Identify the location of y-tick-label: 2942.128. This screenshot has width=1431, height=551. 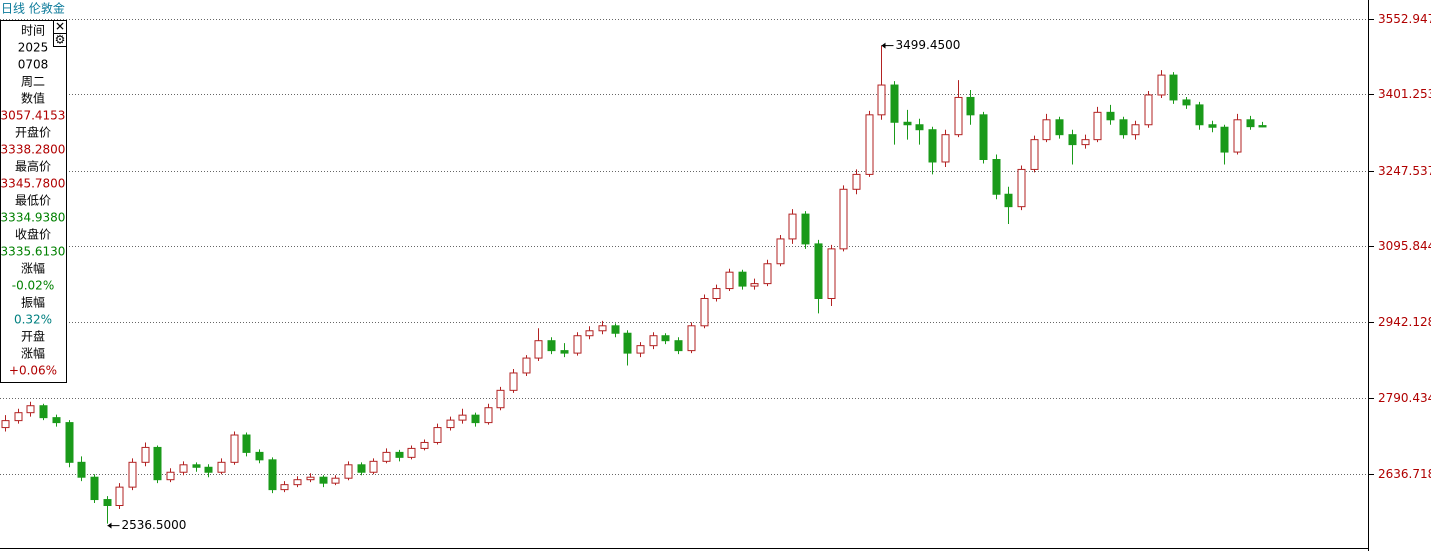
(1404, 322).